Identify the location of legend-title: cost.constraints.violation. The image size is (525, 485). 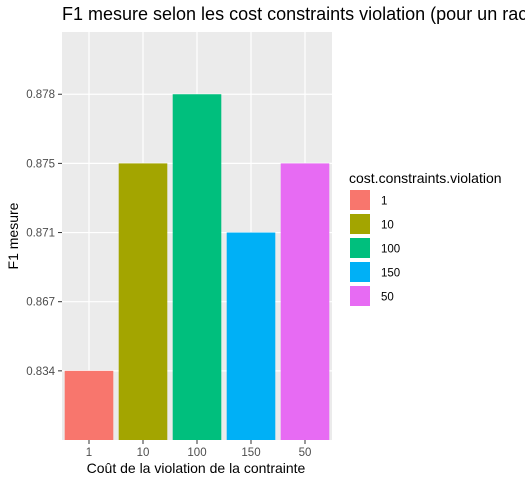
(425, 178).